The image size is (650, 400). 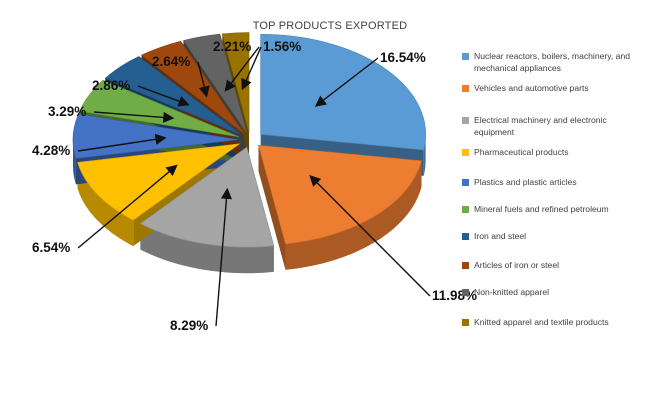 What do you see at coordinates (555, 292) in the screenshot?
I see `legend-item: Non-knitted apparel` at bounding box center [555, 292].